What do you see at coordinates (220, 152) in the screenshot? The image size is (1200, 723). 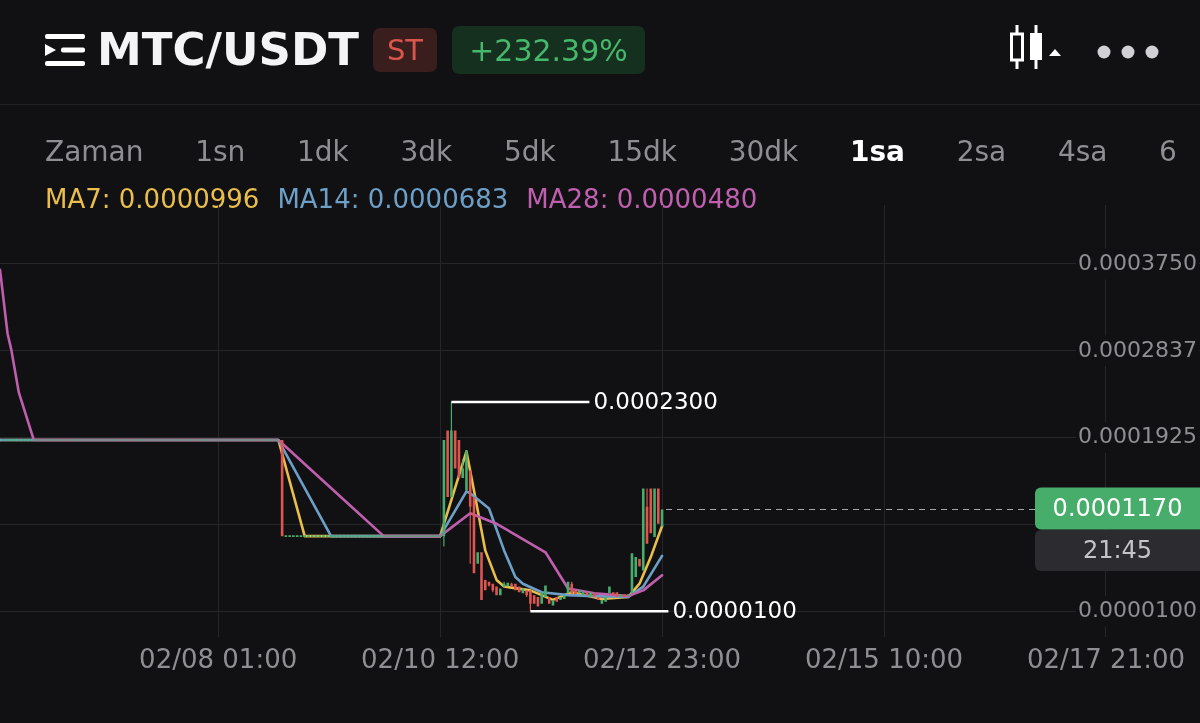 I see `text: 1sn` at bounding box center [220, 152].